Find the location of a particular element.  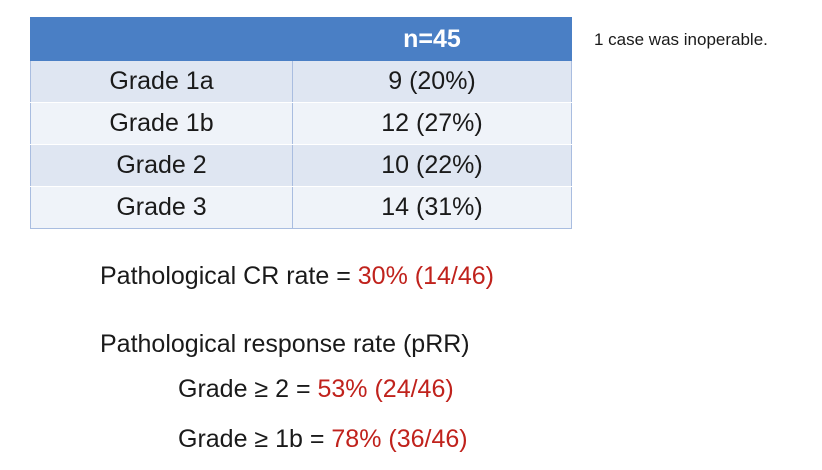

value-cell: 10 (22%) is located at coordinates (432, 165).